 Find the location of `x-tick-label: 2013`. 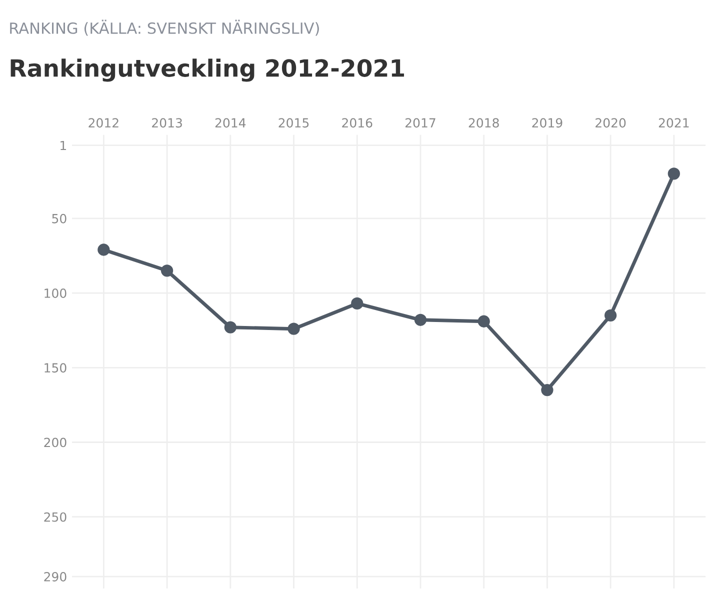

x-tick-label: 2013 is located at coordinates (167, 123).